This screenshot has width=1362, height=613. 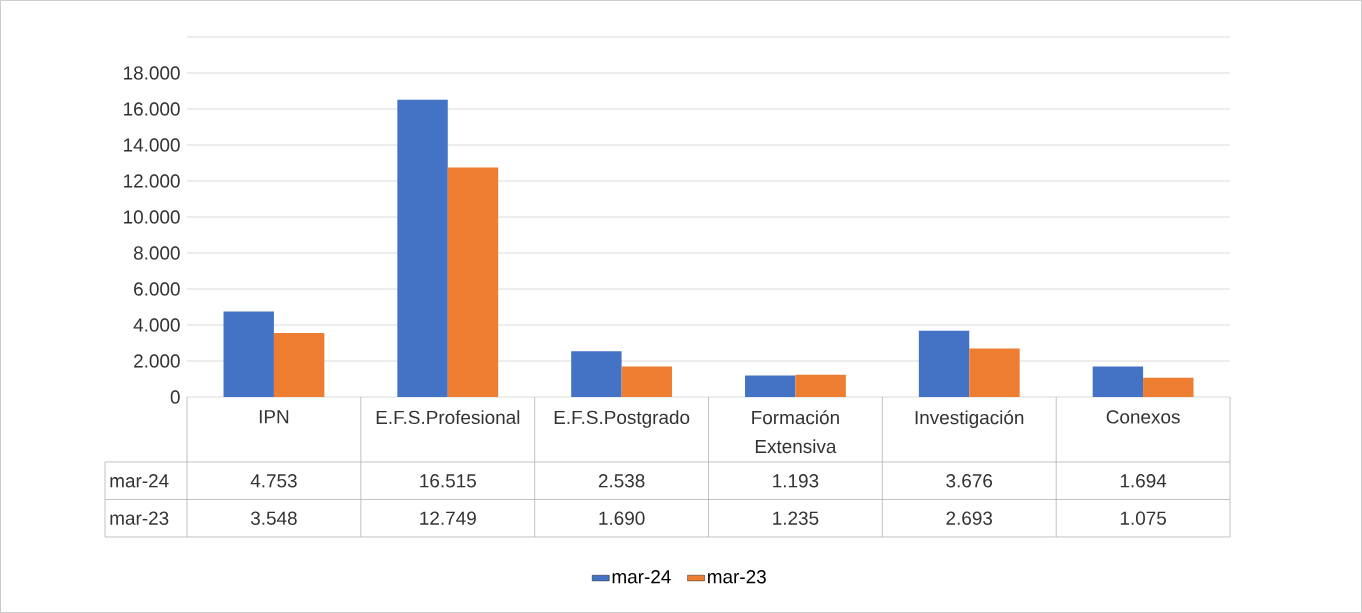 What do you see at coordinates (152, 181) in the screenshot?
I see `y-tick-label: 12.000` at bounding box center [152, 181].